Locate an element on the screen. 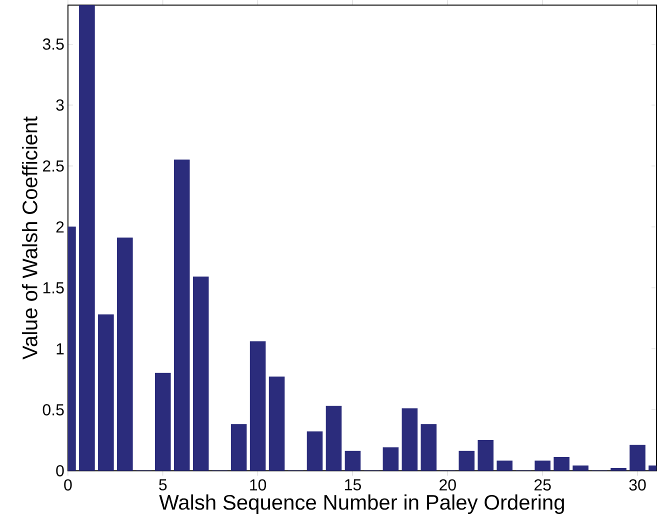  y-tick-label: 3.5 is located at coordinates (53, 44).